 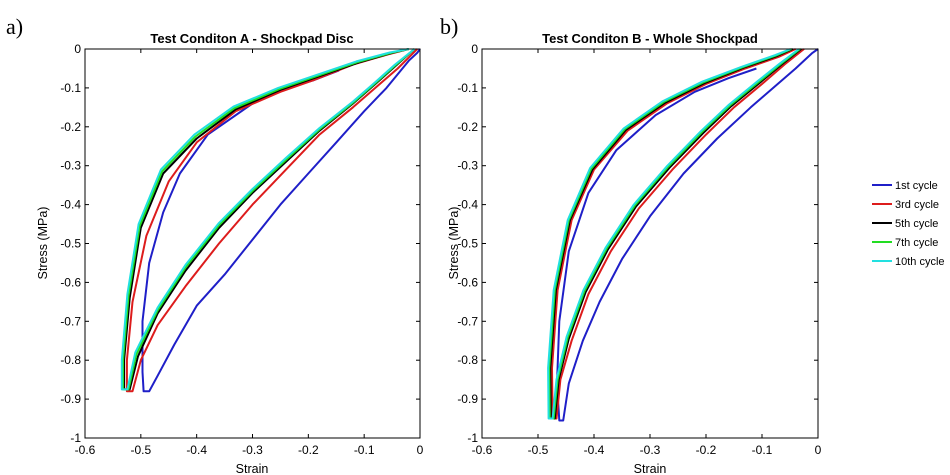 What do you see at coordinates (75, 438) in the screenshot?
I see `panel-a-y-tick-label: -1` at bounding box center [75, 438].